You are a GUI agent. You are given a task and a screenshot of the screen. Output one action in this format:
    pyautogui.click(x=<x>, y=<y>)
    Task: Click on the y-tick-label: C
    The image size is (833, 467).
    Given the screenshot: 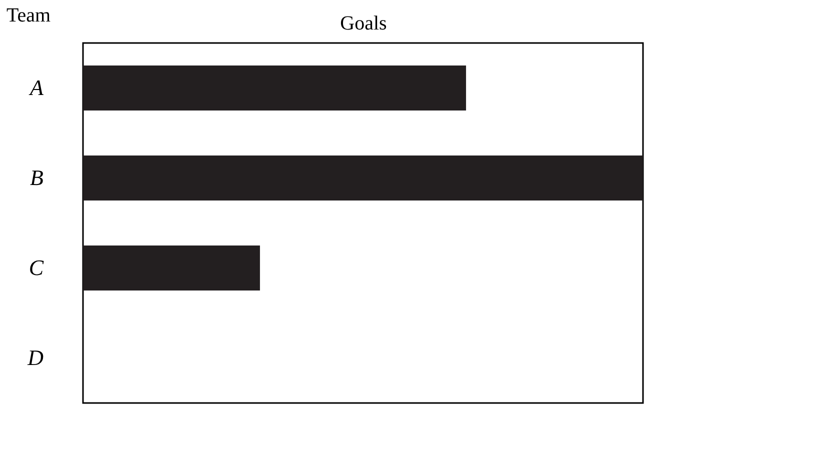 What is the action you would take?
    pyautogui.click(x=36, y=267)
    